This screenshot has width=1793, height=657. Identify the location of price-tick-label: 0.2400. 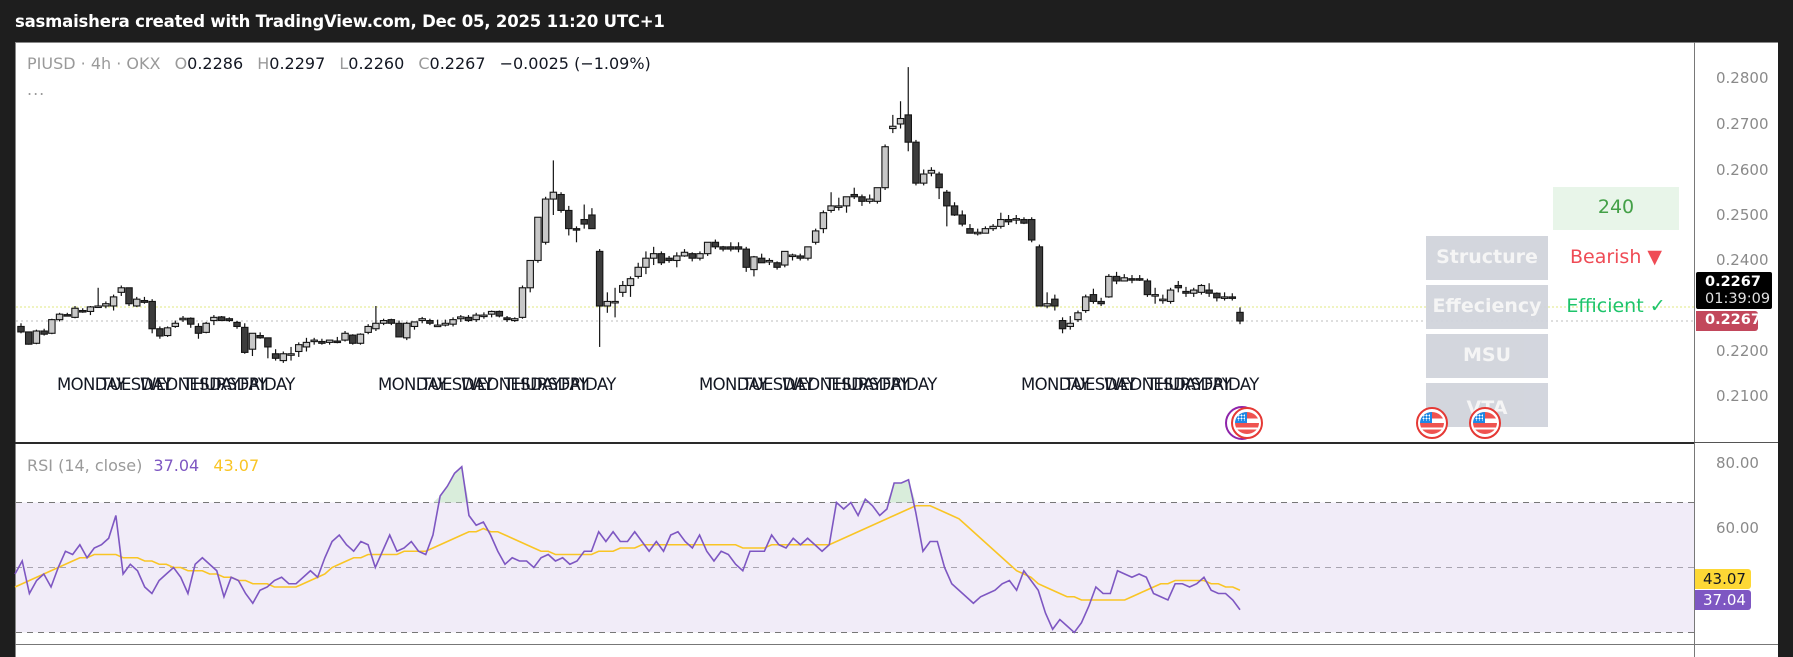
(1742, 260).